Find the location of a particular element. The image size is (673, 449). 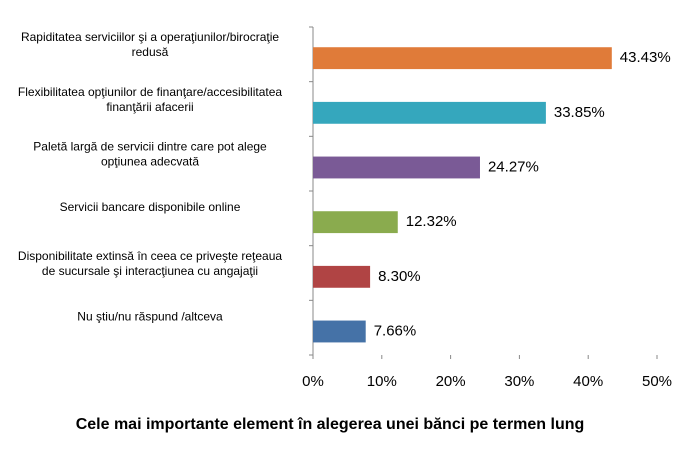

x-tick-label: 50% is located at coordinates (657, 381).